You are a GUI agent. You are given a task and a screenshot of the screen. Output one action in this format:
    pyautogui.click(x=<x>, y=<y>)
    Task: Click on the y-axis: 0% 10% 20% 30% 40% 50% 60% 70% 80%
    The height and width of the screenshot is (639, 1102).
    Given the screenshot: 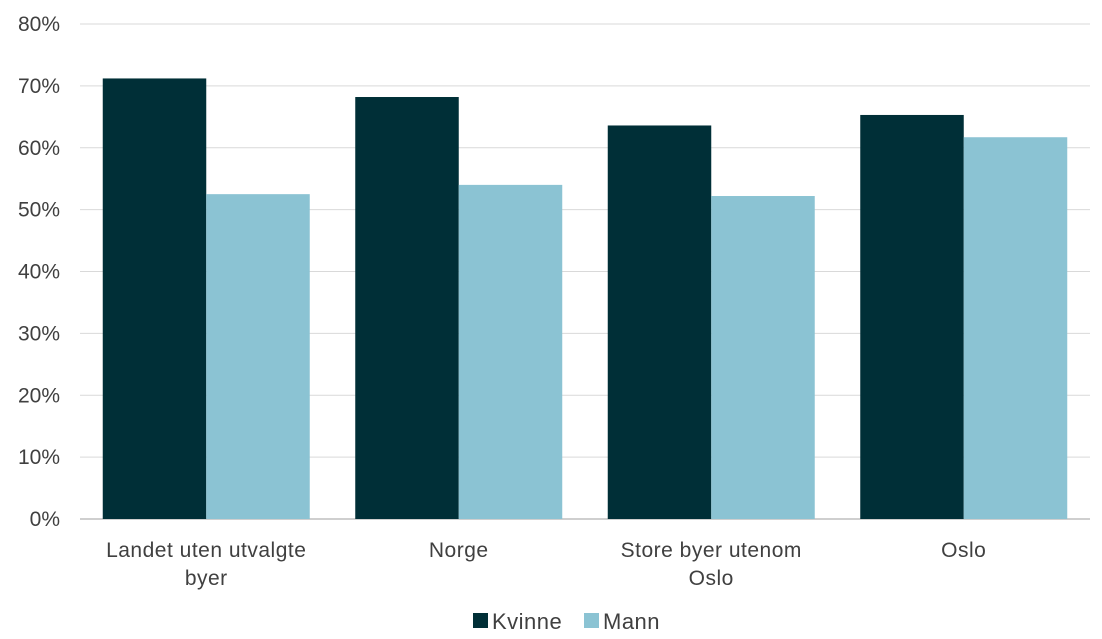 What is the action you would take?
    pyautogui.click(x=39, y=272)
    